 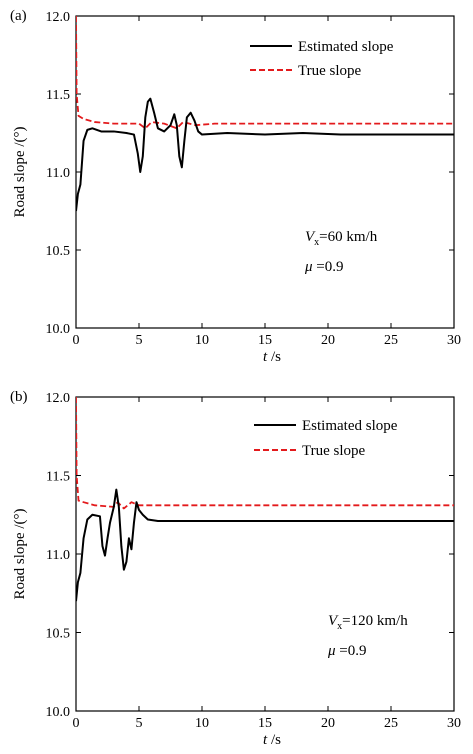 I want to click on speed-annotation: Vx=120 km/h, so click(x=368, y=622).